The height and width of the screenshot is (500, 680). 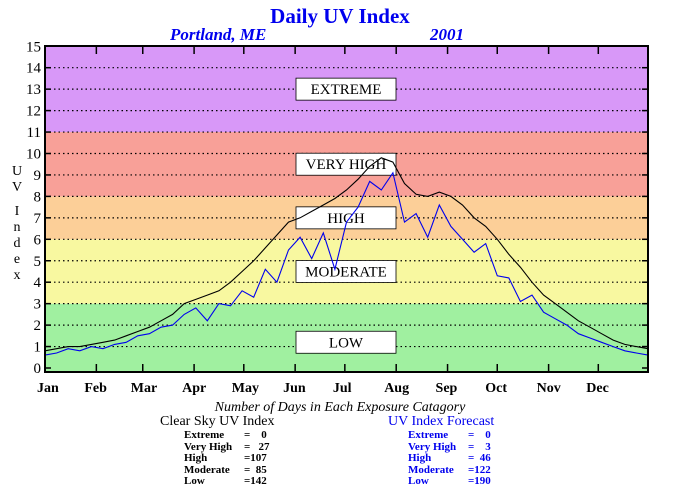 I want to click on chart-title: Daily UV Index, so click(x=340, y=16).